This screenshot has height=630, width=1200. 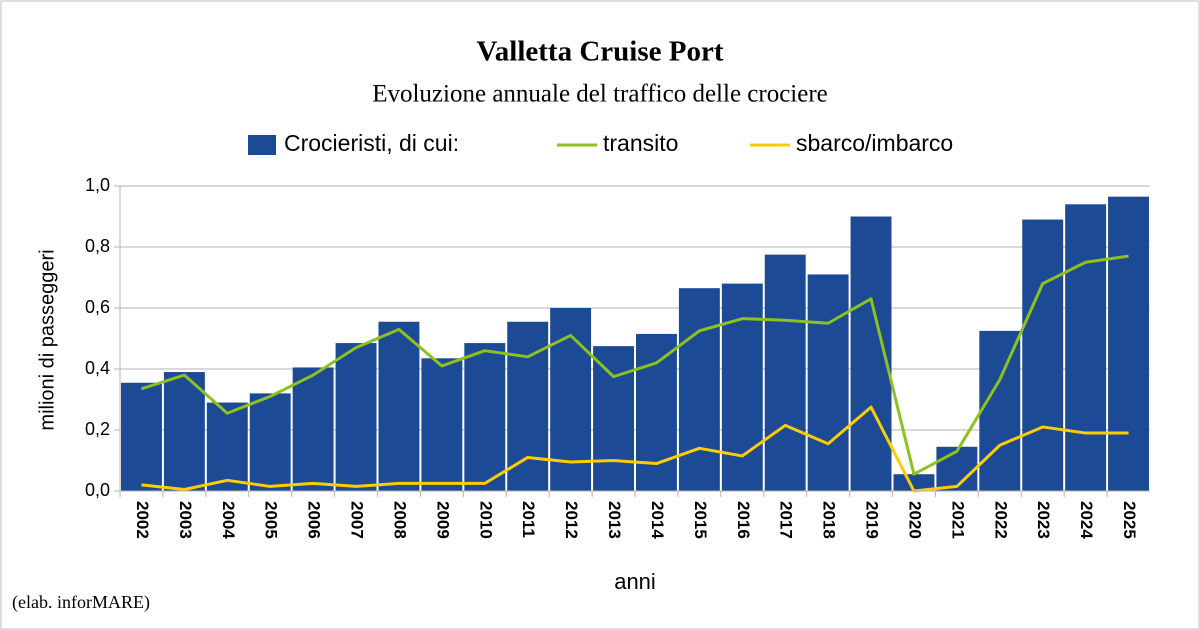 What do you see at coordinates (1086, 520) in the screenshot?
I see `x-tick-label: 2024` at bounding box center [1086, 520].